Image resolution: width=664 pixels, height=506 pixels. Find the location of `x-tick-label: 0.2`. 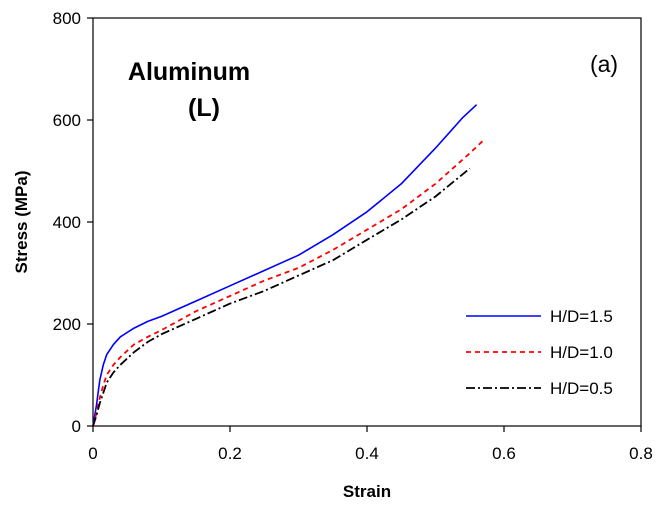

x-tick-label: 0.2 is located at coordinates (230, 453).